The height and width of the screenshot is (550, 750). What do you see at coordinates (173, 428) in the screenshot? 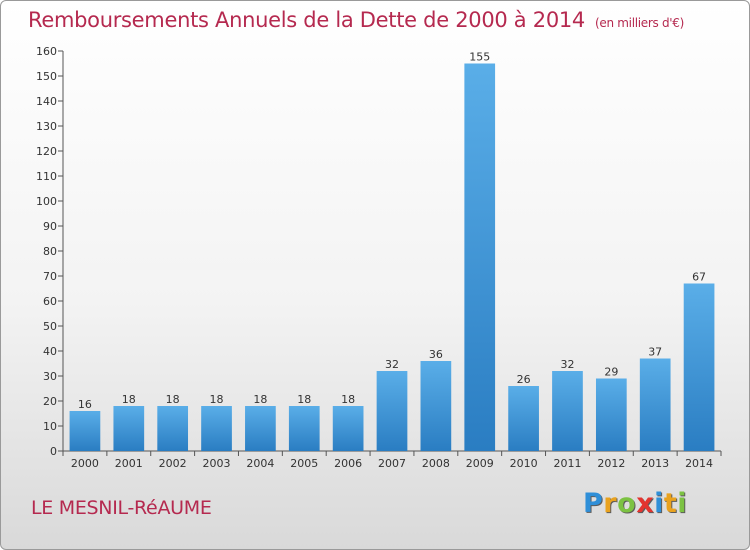
I see `bar-2002` at bounding box center [173, 428].